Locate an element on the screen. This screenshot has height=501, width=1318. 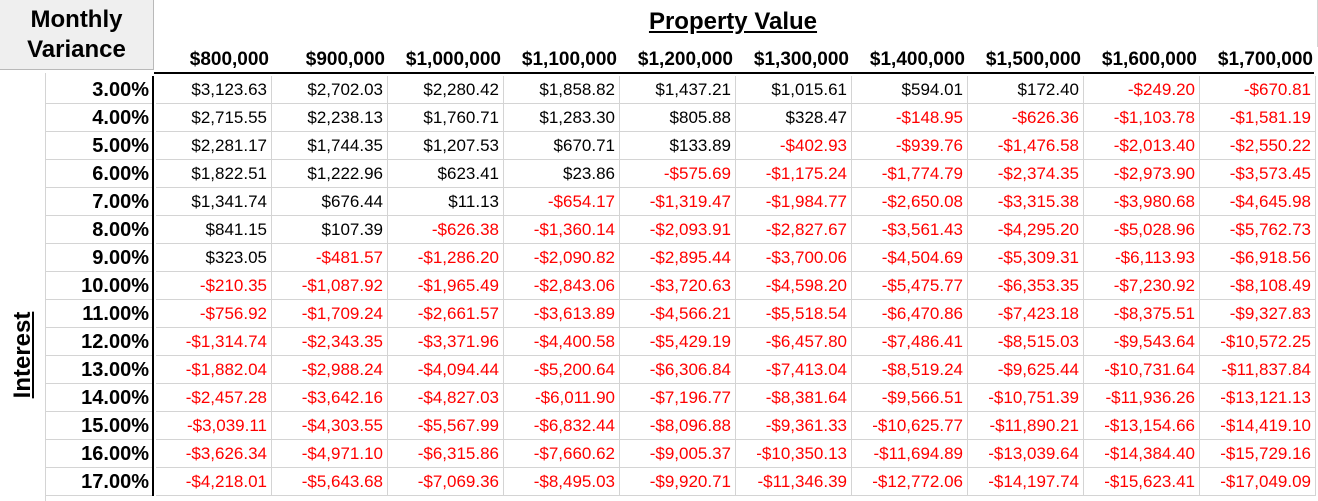
variance-cell: -$8,515.03 is located at coordinates (1026, 342).